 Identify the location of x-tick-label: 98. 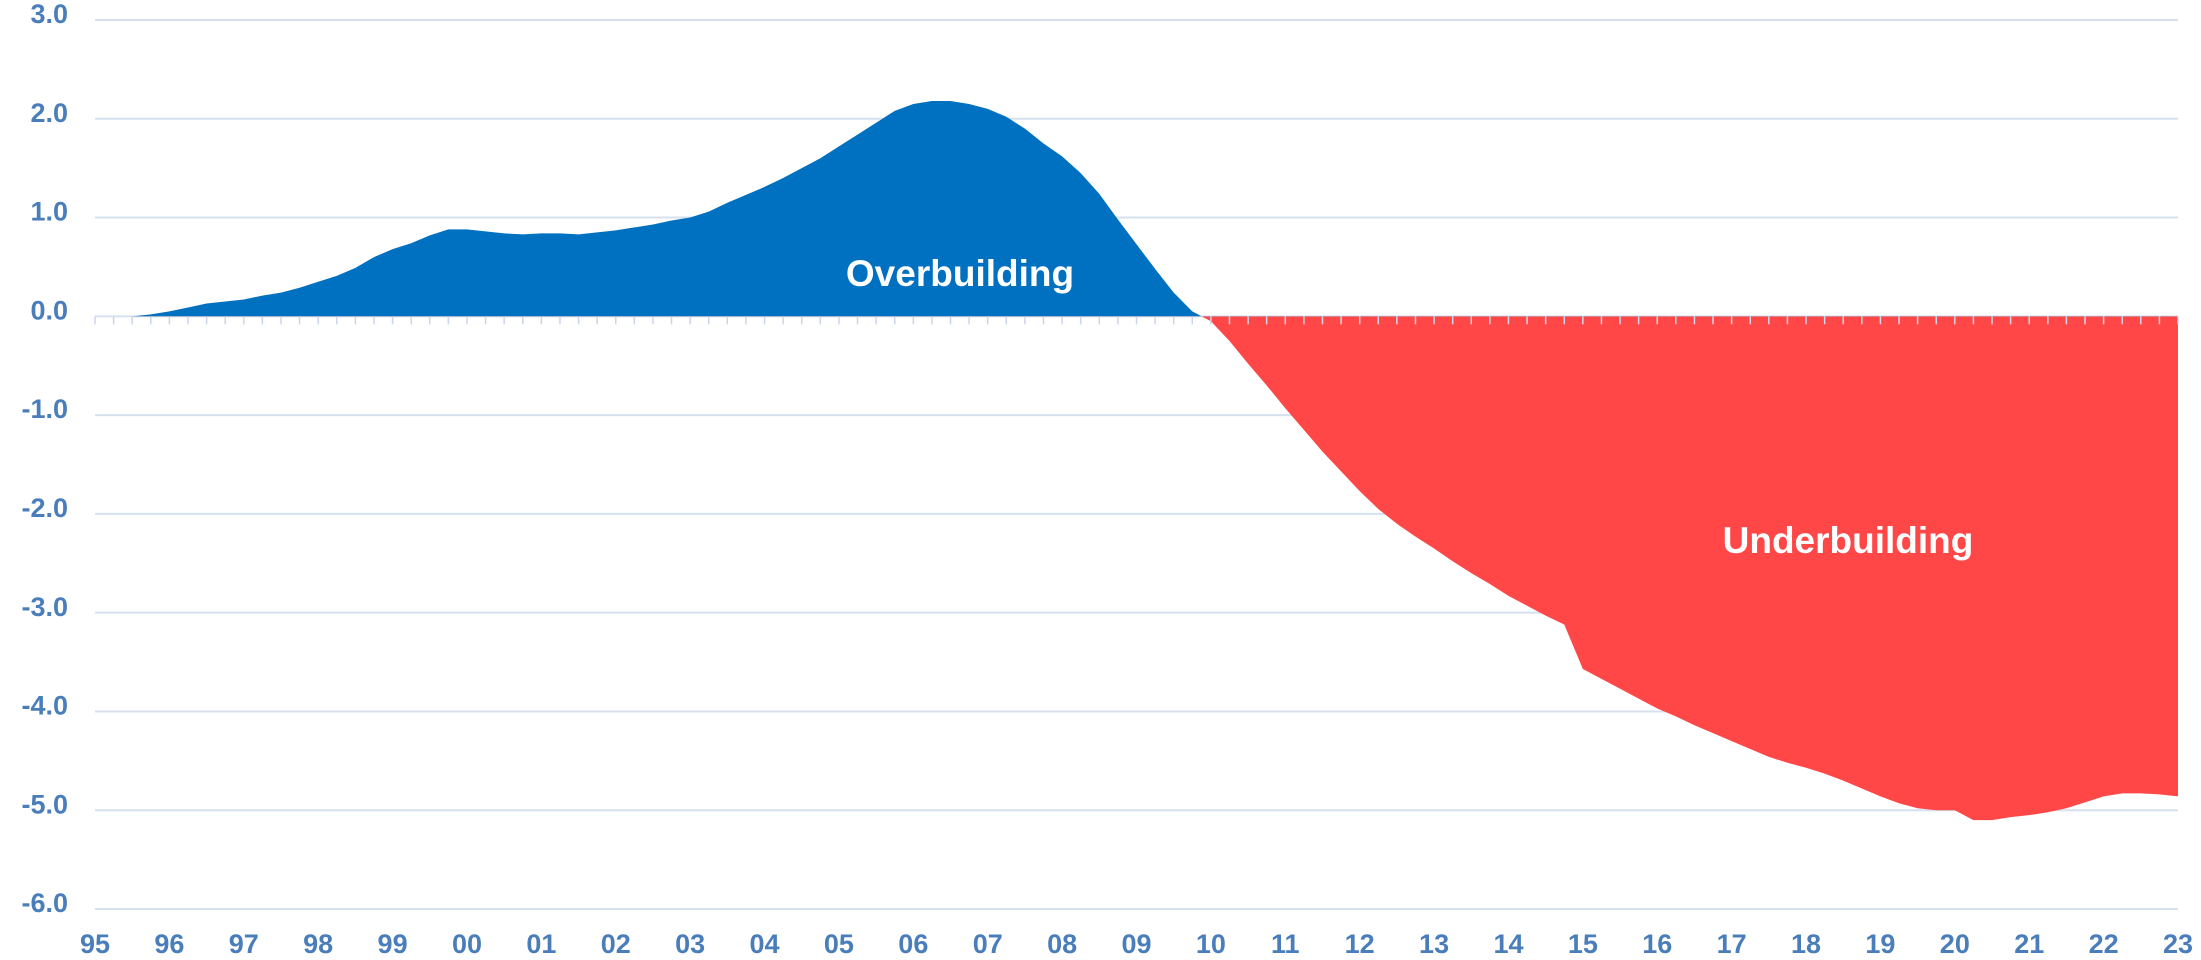
(318, 942).